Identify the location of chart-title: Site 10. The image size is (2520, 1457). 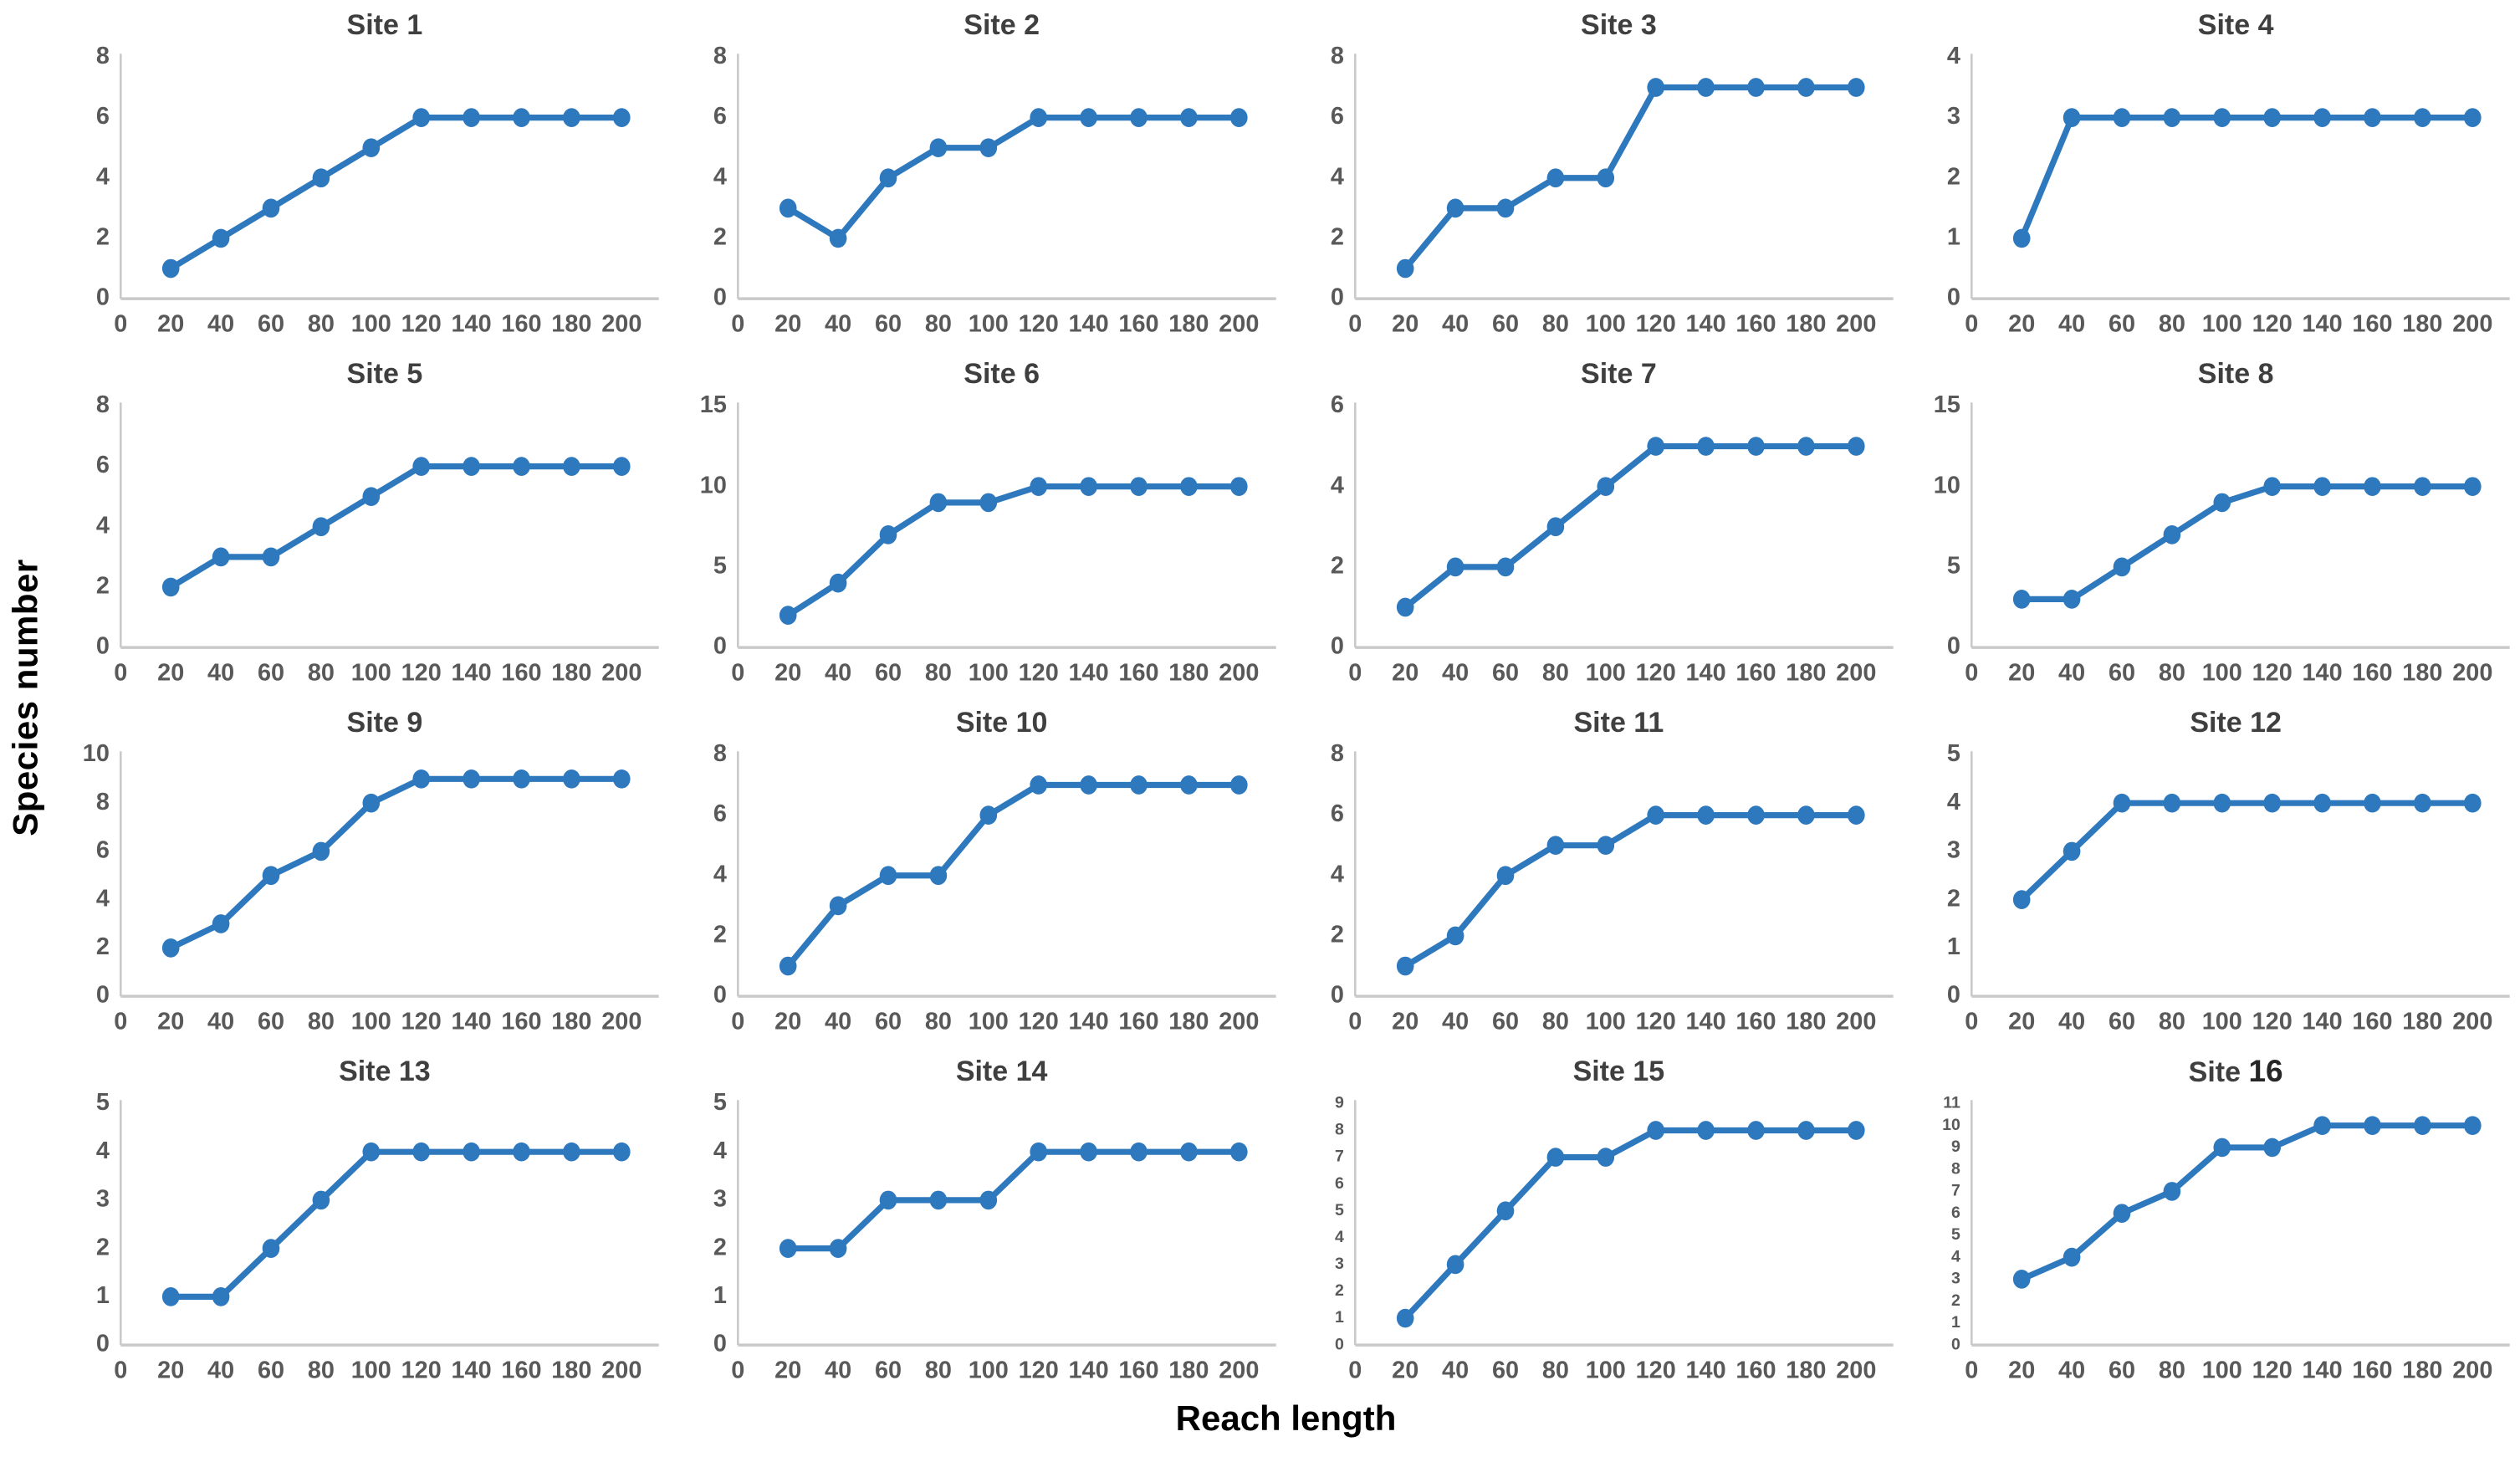
(1001, 722).